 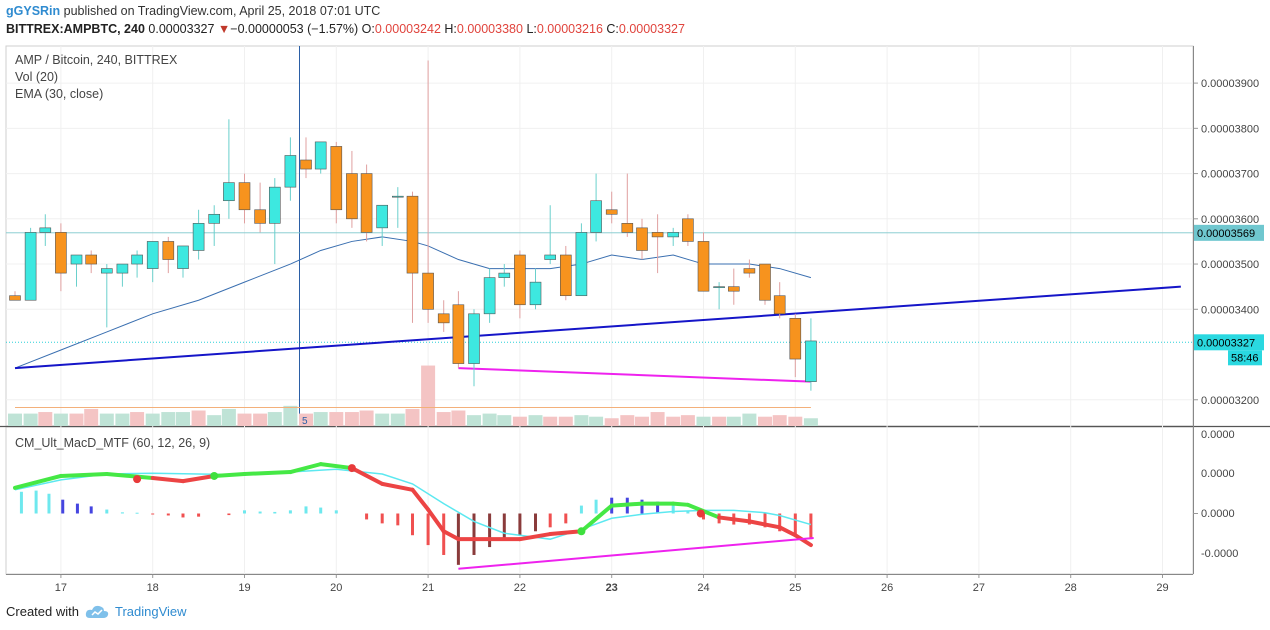 I want to click on y-tick-label: 0.00003700, so click(x=1230, y=175).